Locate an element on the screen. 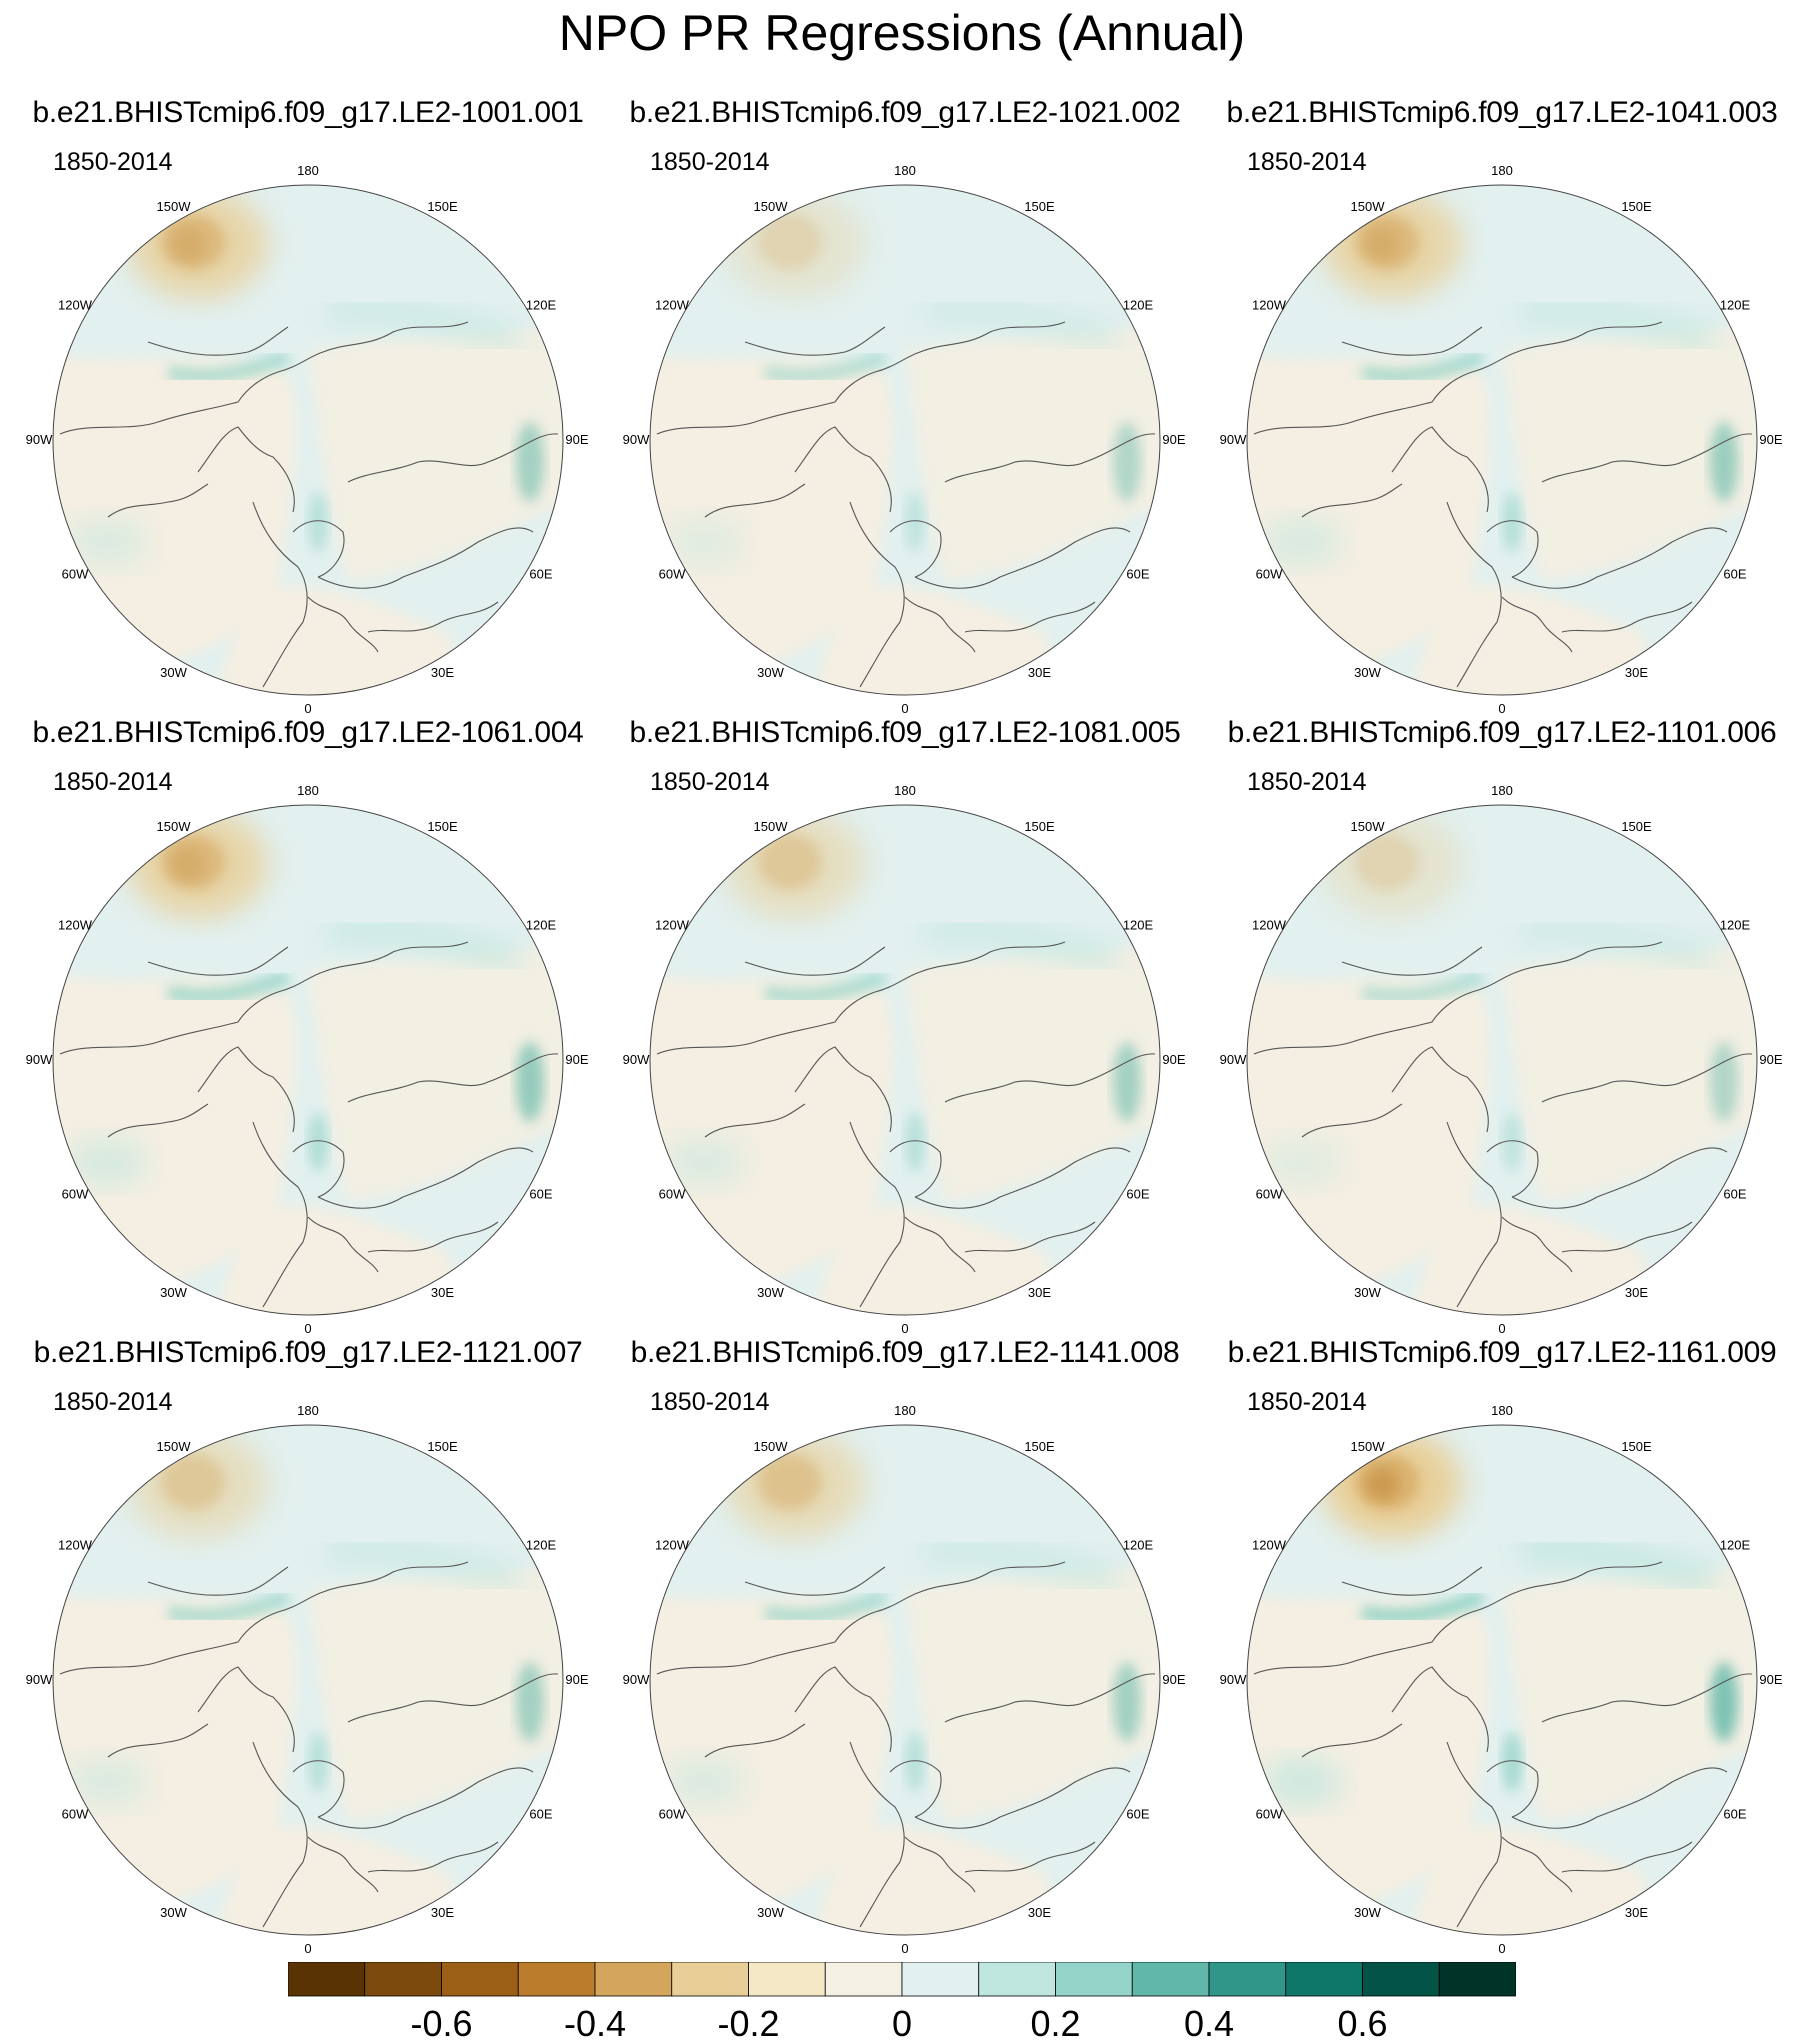 This screenshot has height=2042, width=1804. colorbar-tick-label: -0.2 is located at coordinates (748, 2022).